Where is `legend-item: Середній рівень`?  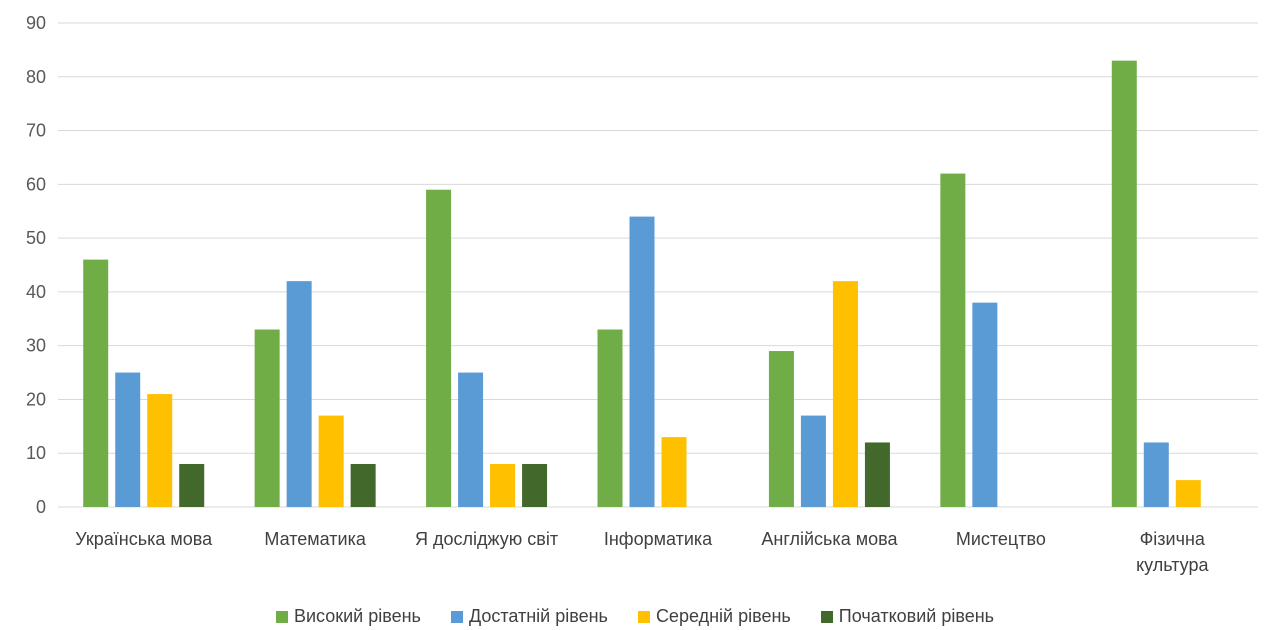 legend-item: Середній рівень is located at coordinates (714, 616).